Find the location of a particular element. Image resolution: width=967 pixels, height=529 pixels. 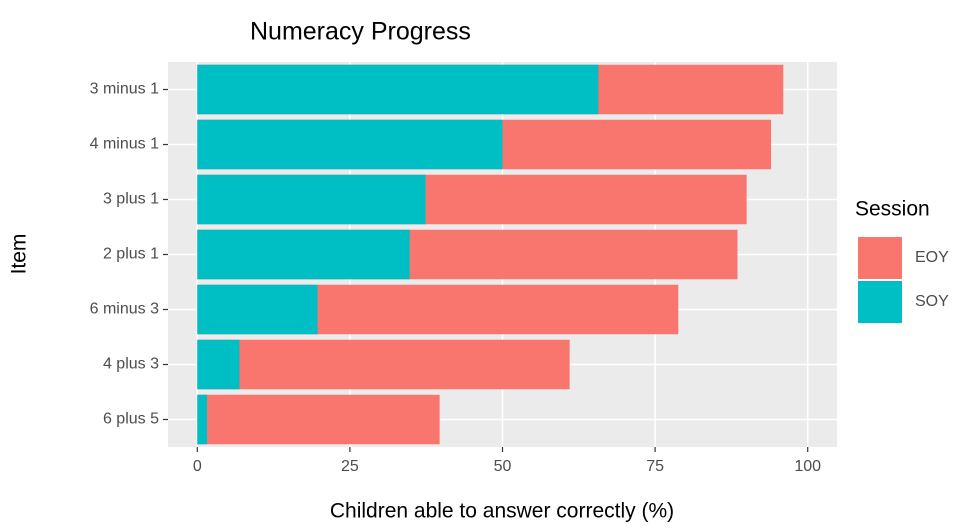

y-tick-label: 3 plus 1 is located at coordinates (131, 199).